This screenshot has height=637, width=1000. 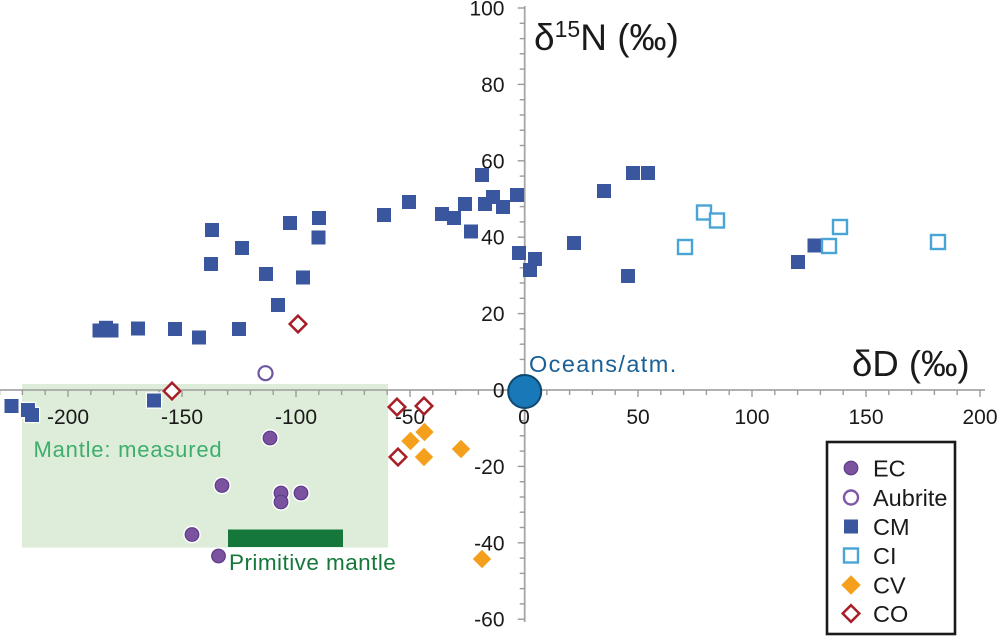 What do you see at coordinates (885, 556) in the screenshot?
I see `svg-text: CI` at bounding box center [885, 556].